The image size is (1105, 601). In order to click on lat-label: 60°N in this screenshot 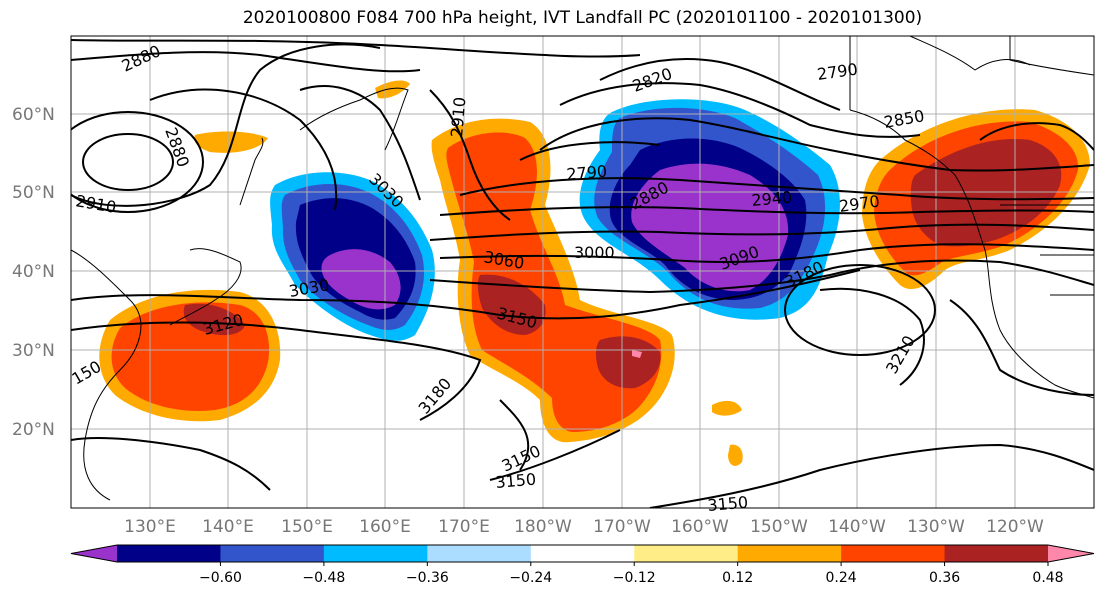, I will do `click(33, 115)`.